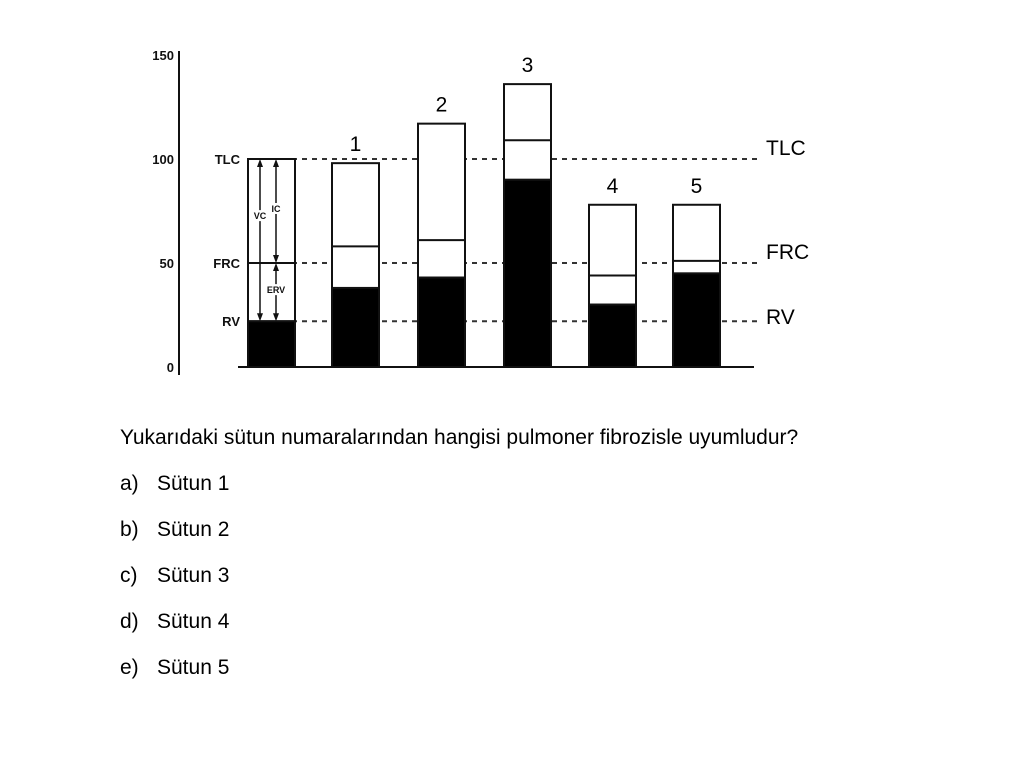 Image resolution: width=1024 pixels, height=768 pixels. I want to click on option-letter: e), so click(129, 667).